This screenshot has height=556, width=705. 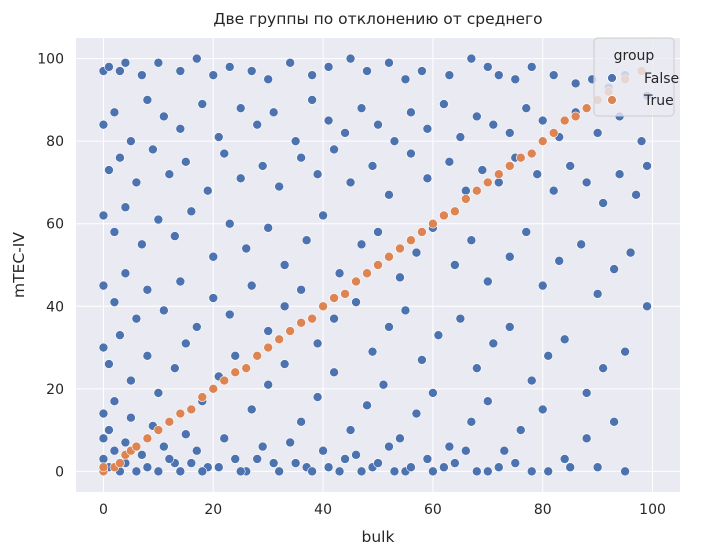 What do you see at coordinates (652, 510) in the screenshot?
I see `x-tick-label: 100` at bounding box center [652, 510].